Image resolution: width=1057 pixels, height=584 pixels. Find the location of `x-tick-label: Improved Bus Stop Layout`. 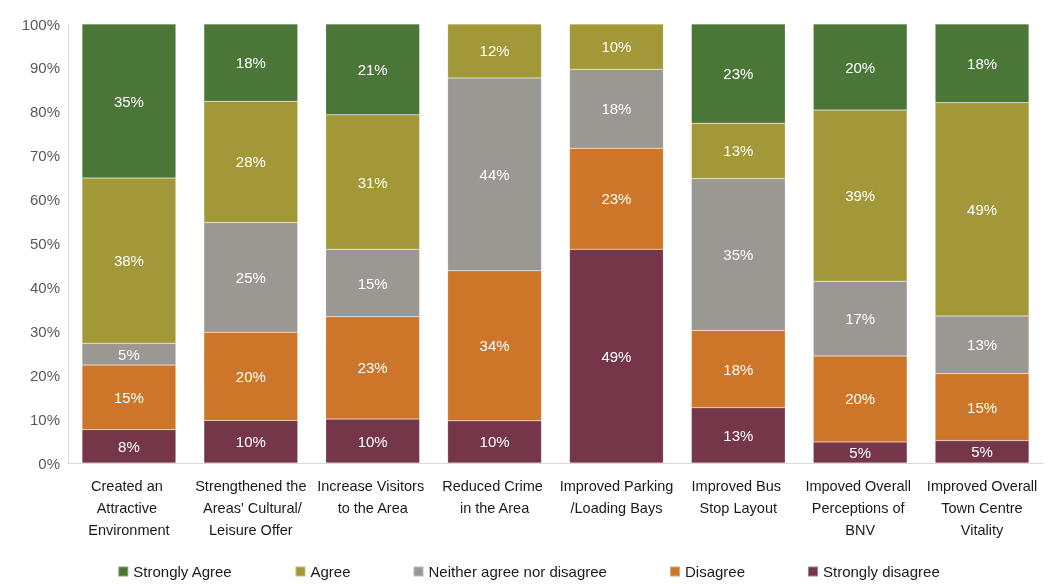

x-tick-label: Improved Bus Stop Layout is located at coordinates (738, 497).